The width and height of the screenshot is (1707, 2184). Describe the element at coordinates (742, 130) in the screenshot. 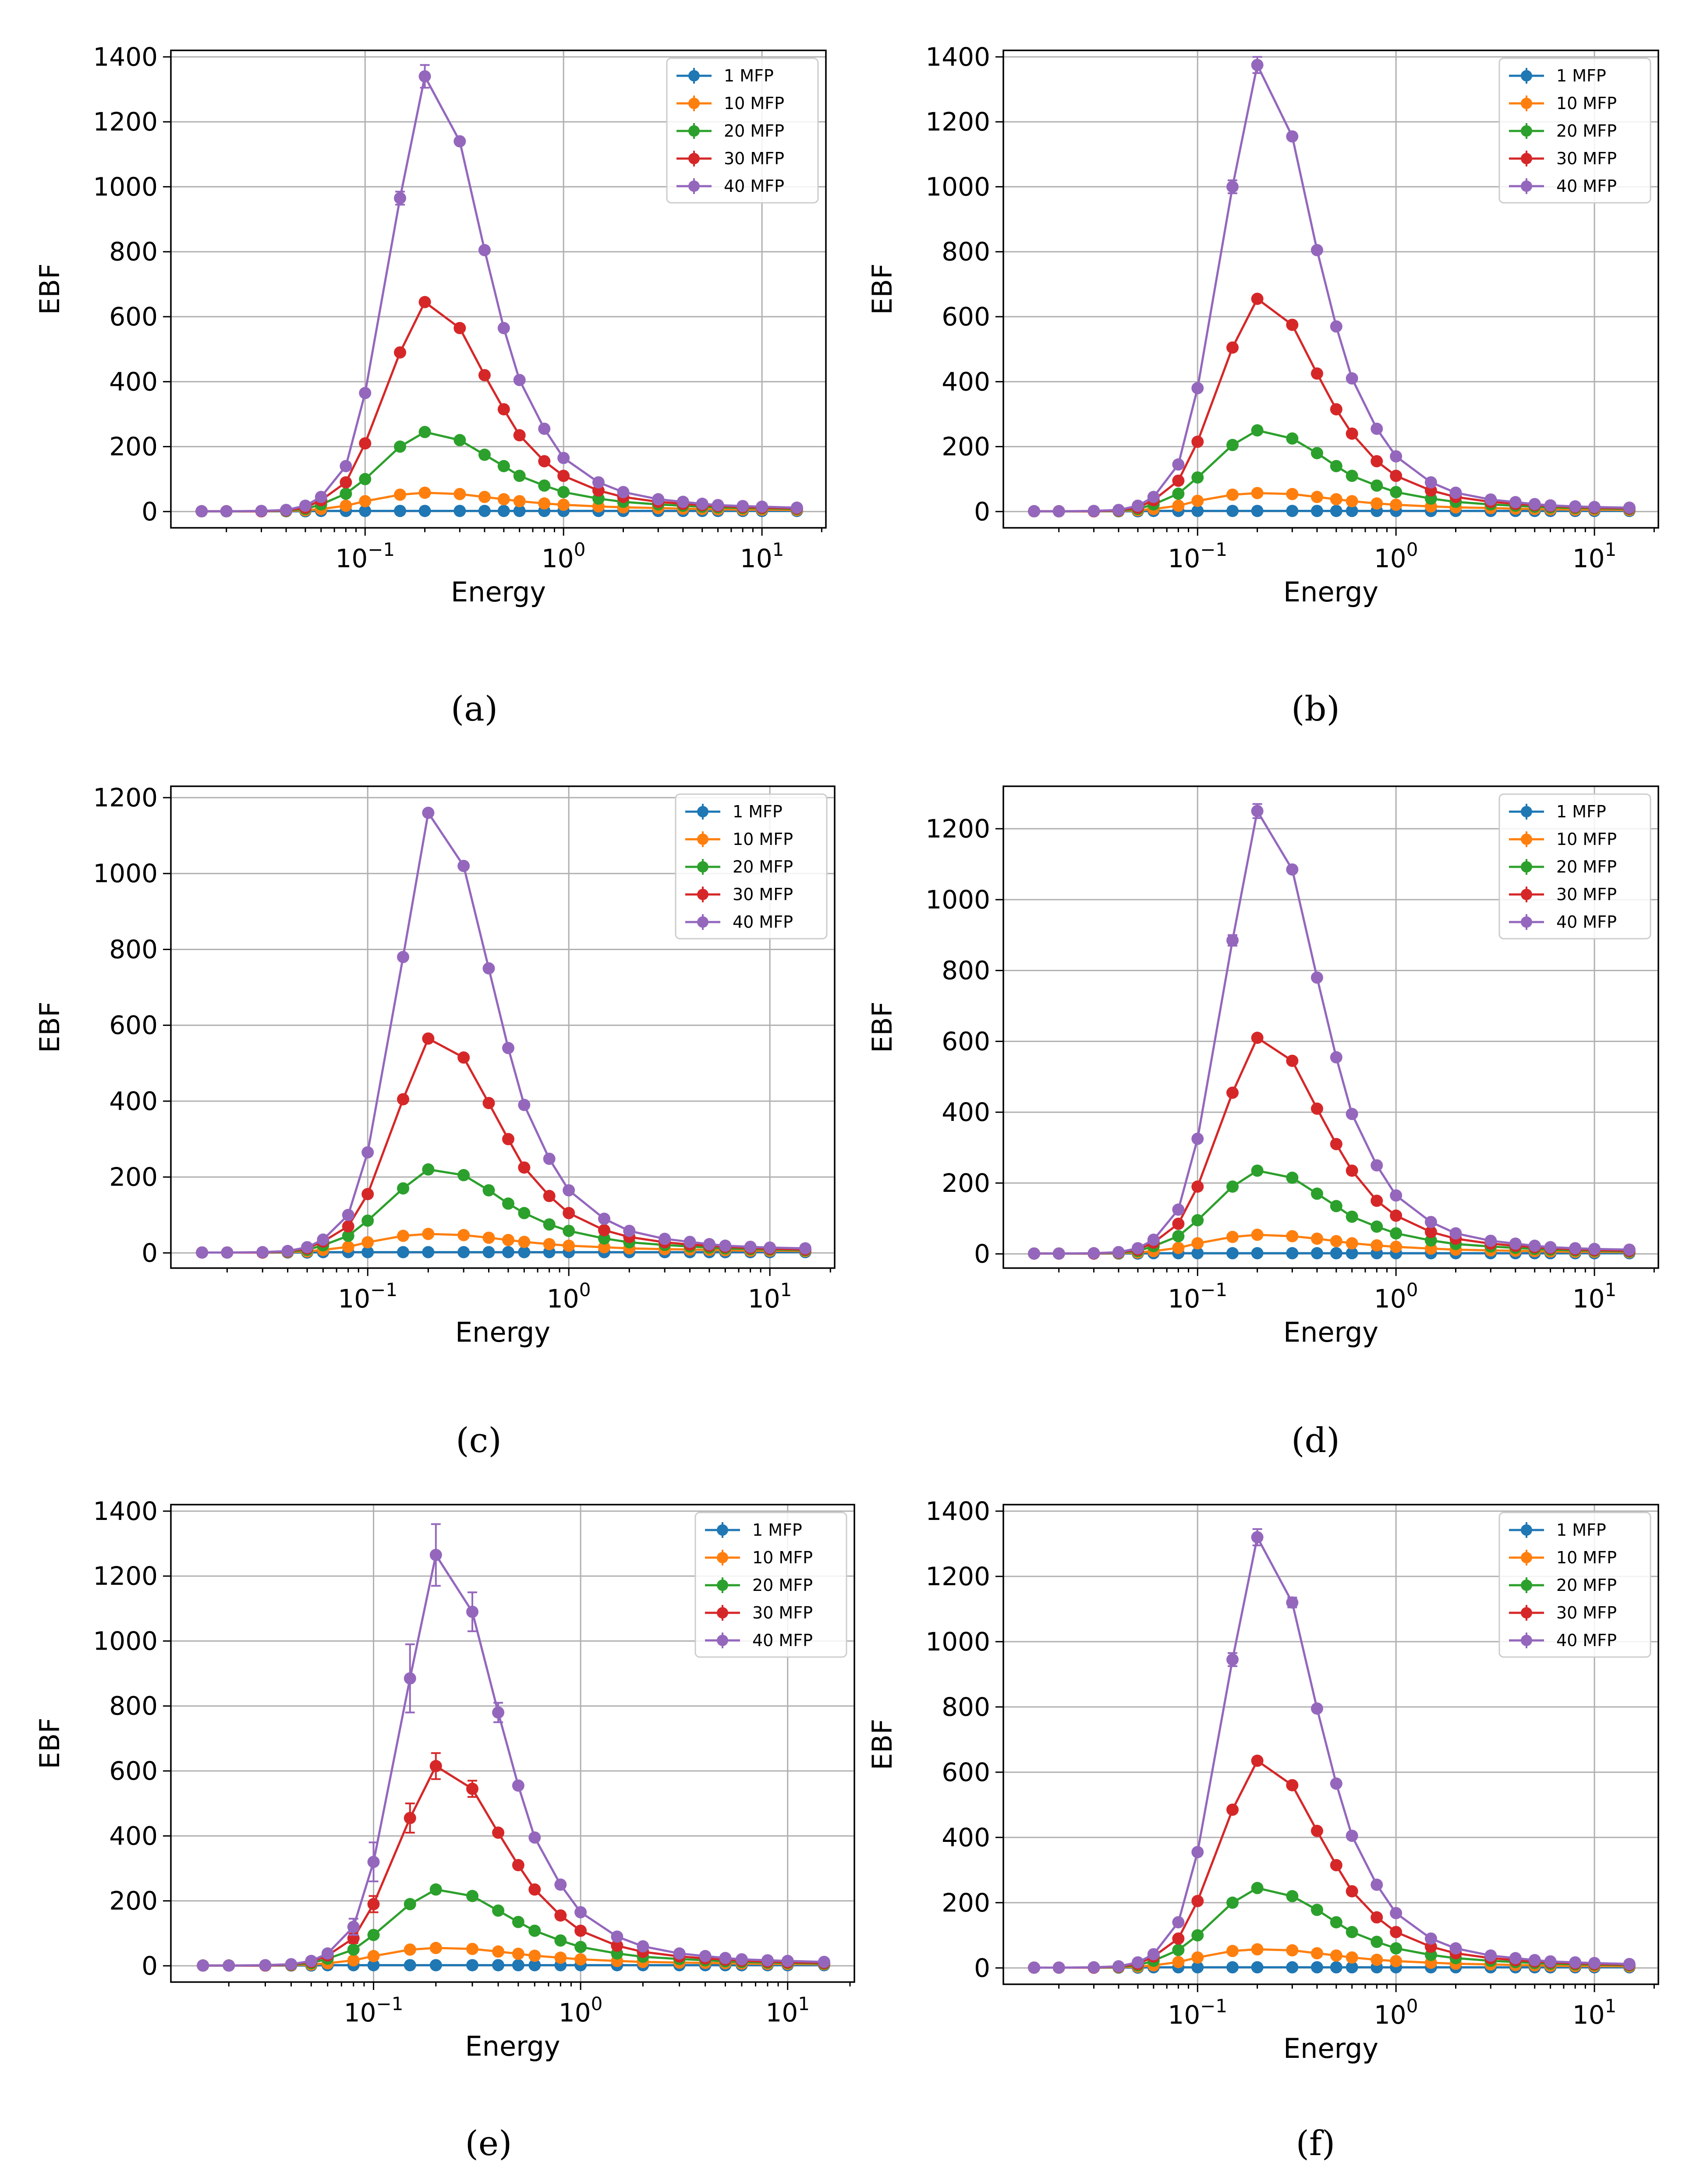

I see `legend-box` at that location.